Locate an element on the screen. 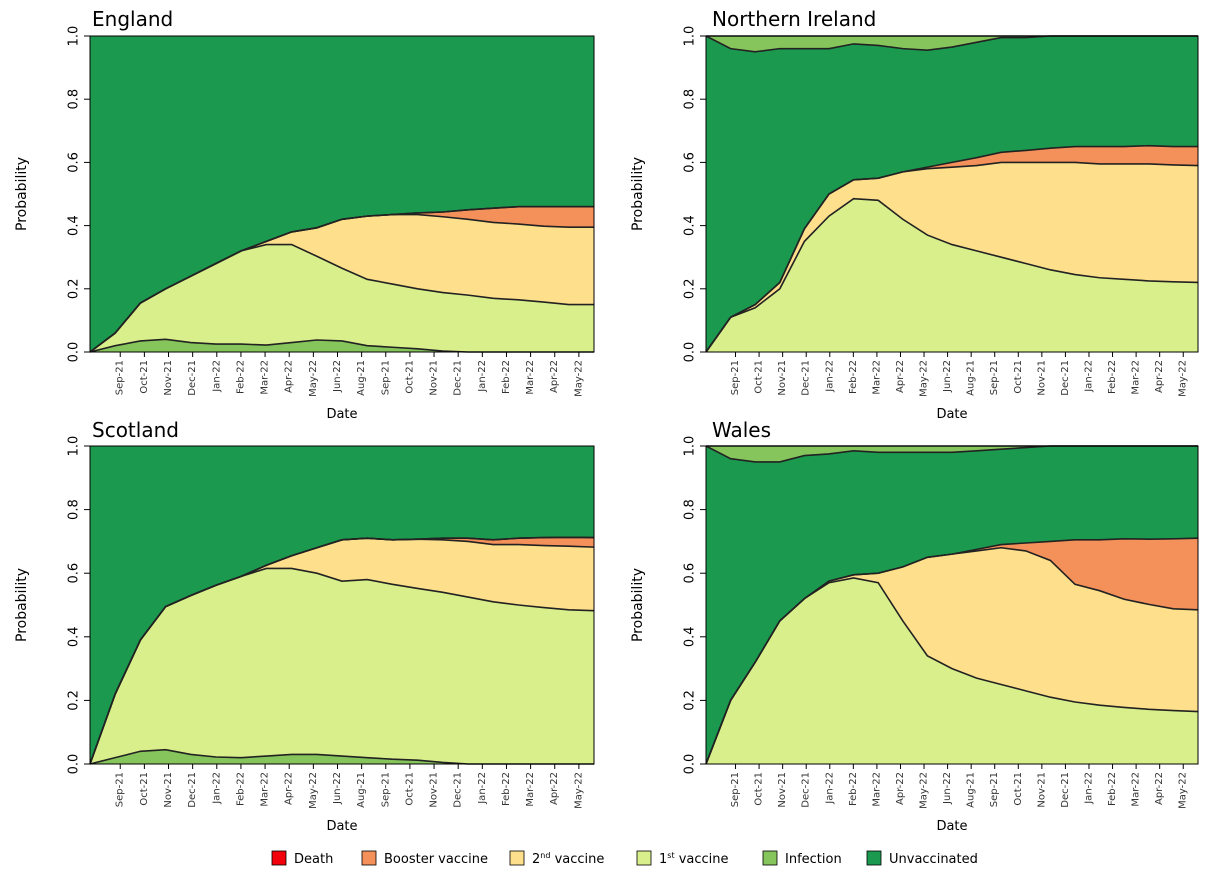 The image size is (1208, 870). legend-label: Death is located at coordinates (313, 859).